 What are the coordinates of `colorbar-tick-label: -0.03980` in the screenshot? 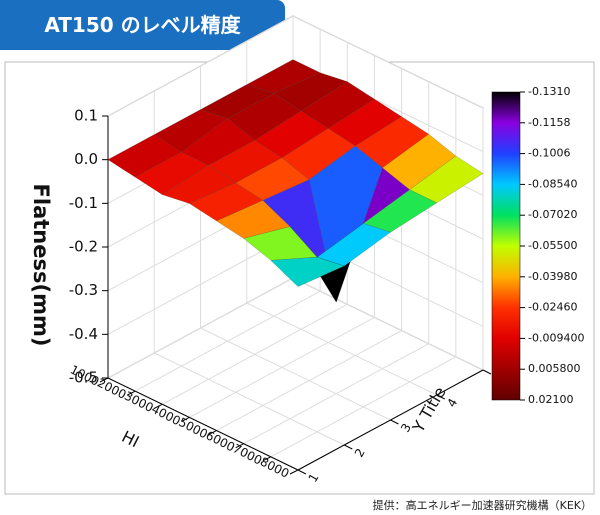 It's located at (552, 276).